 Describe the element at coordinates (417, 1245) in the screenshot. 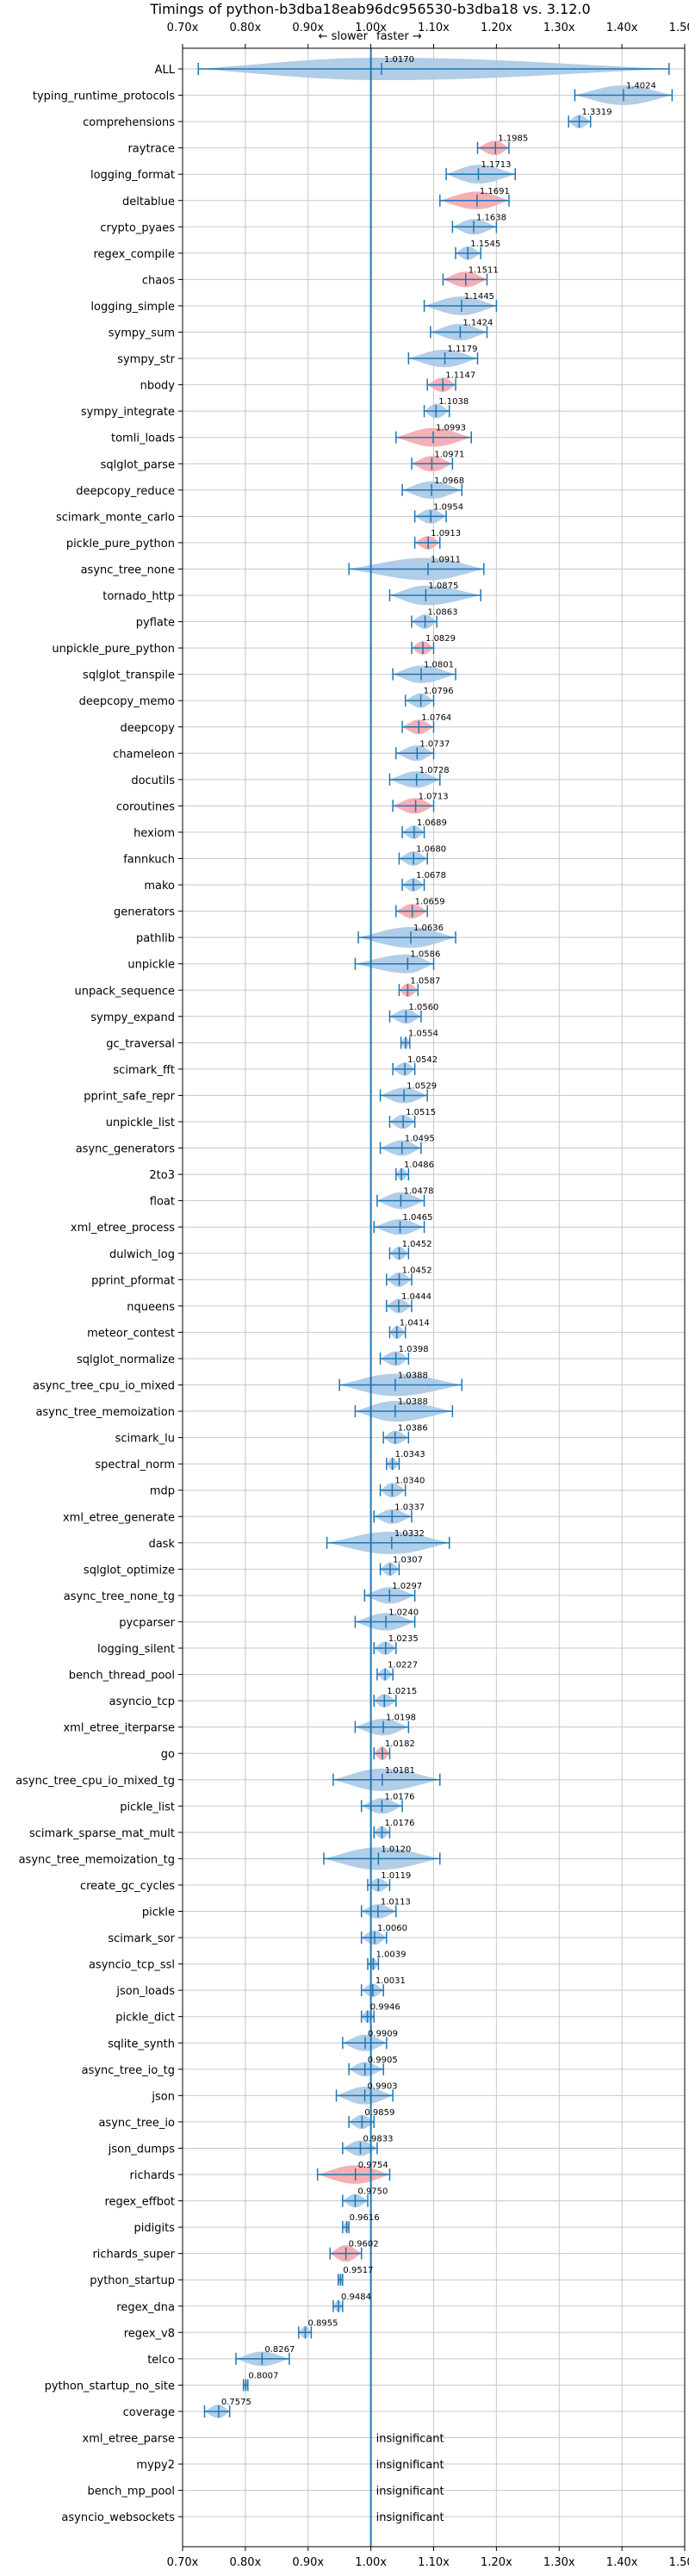

I see `value-label: 1.0452` at that location.